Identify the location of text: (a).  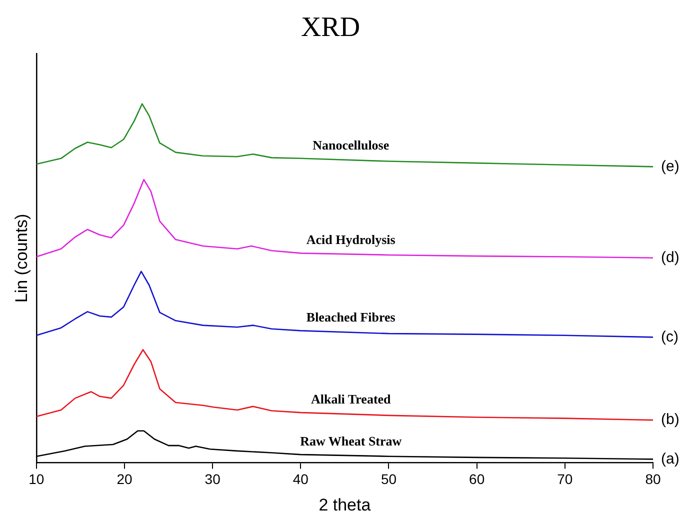
(670, 459).